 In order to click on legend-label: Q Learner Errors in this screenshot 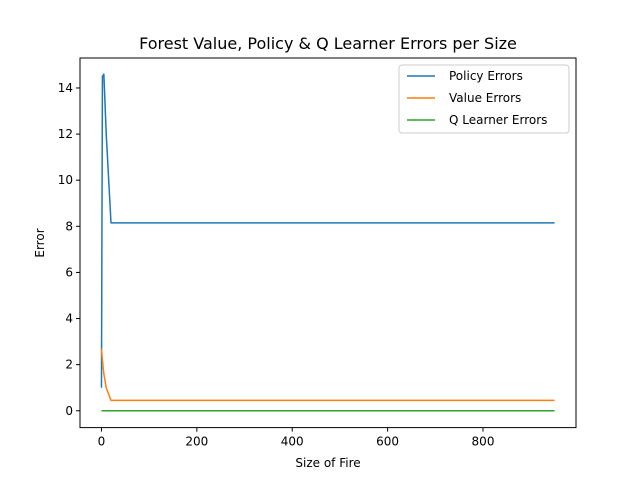, I will do `click(498, 120)`.